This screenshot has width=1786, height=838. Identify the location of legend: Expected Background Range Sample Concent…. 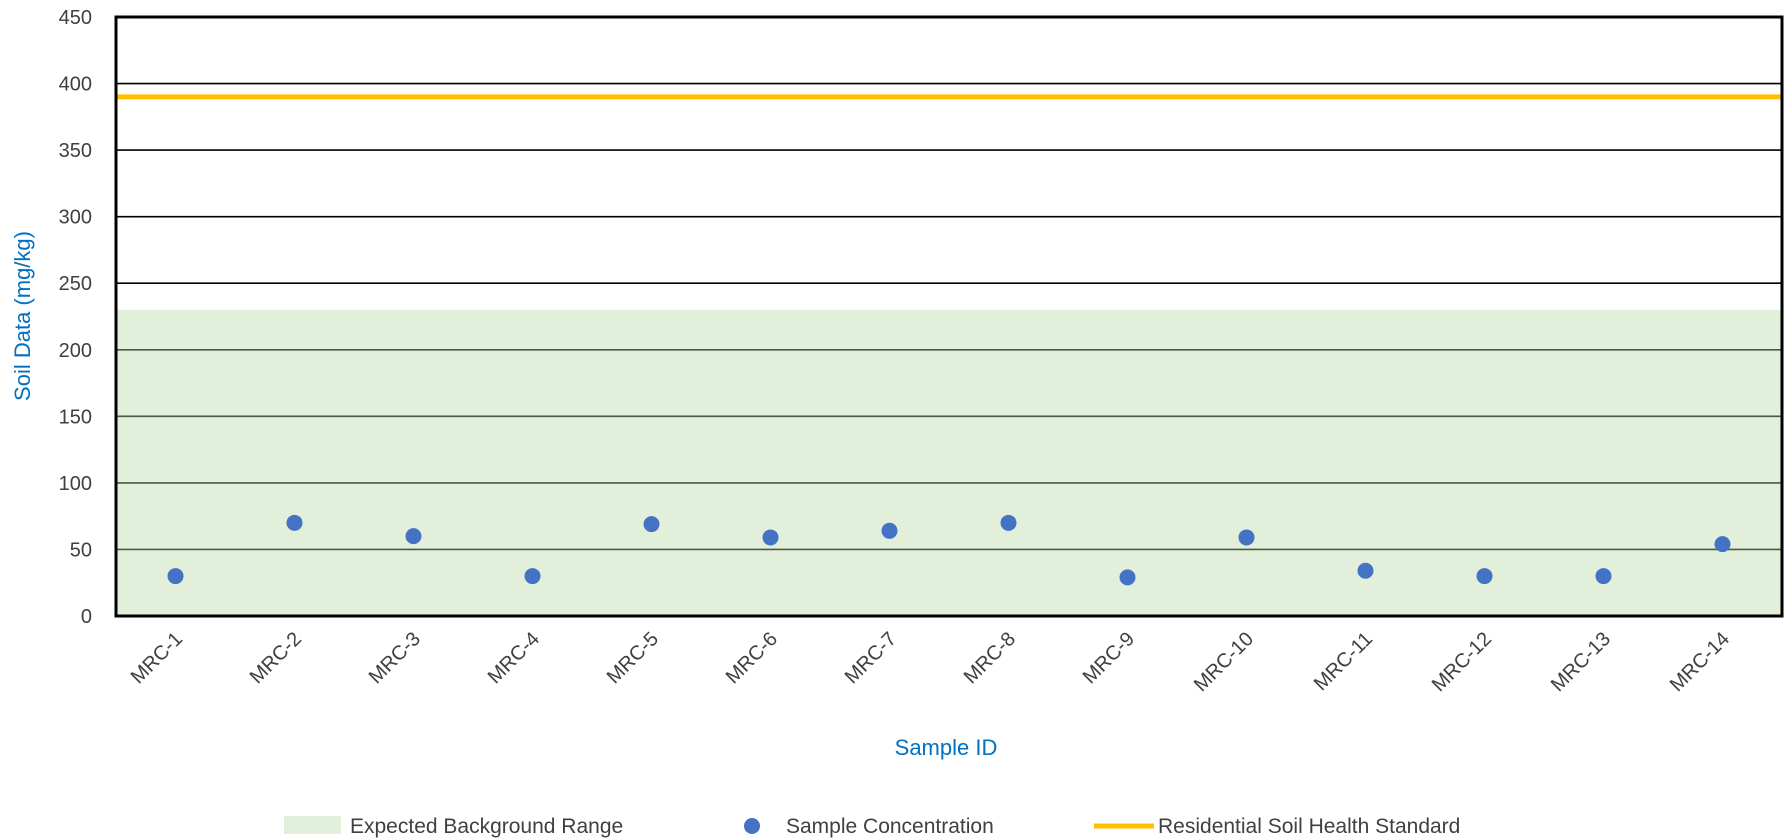
(872, 826).